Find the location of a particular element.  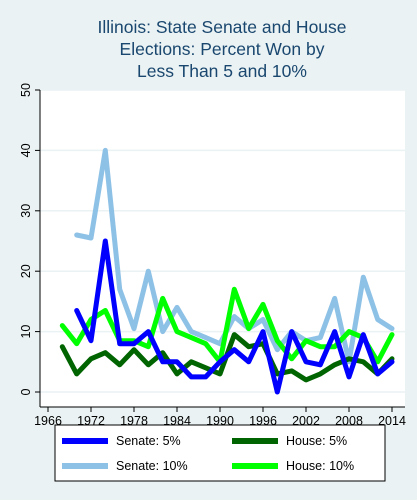

legend-label: Senate: 5% is located at coordinates (148, 441).